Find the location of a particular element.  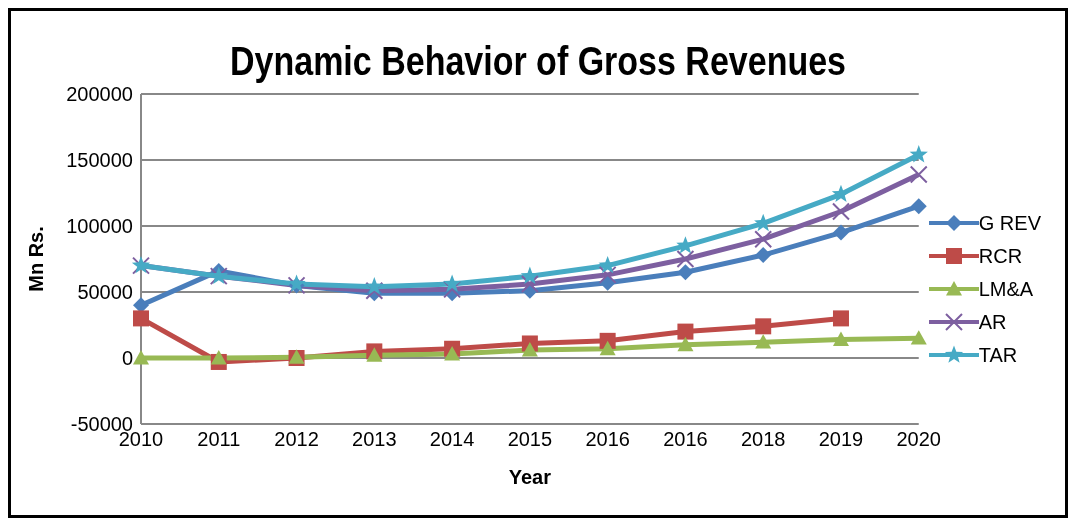

y-tick-label: 50000 is located at coordinates (105, 292).